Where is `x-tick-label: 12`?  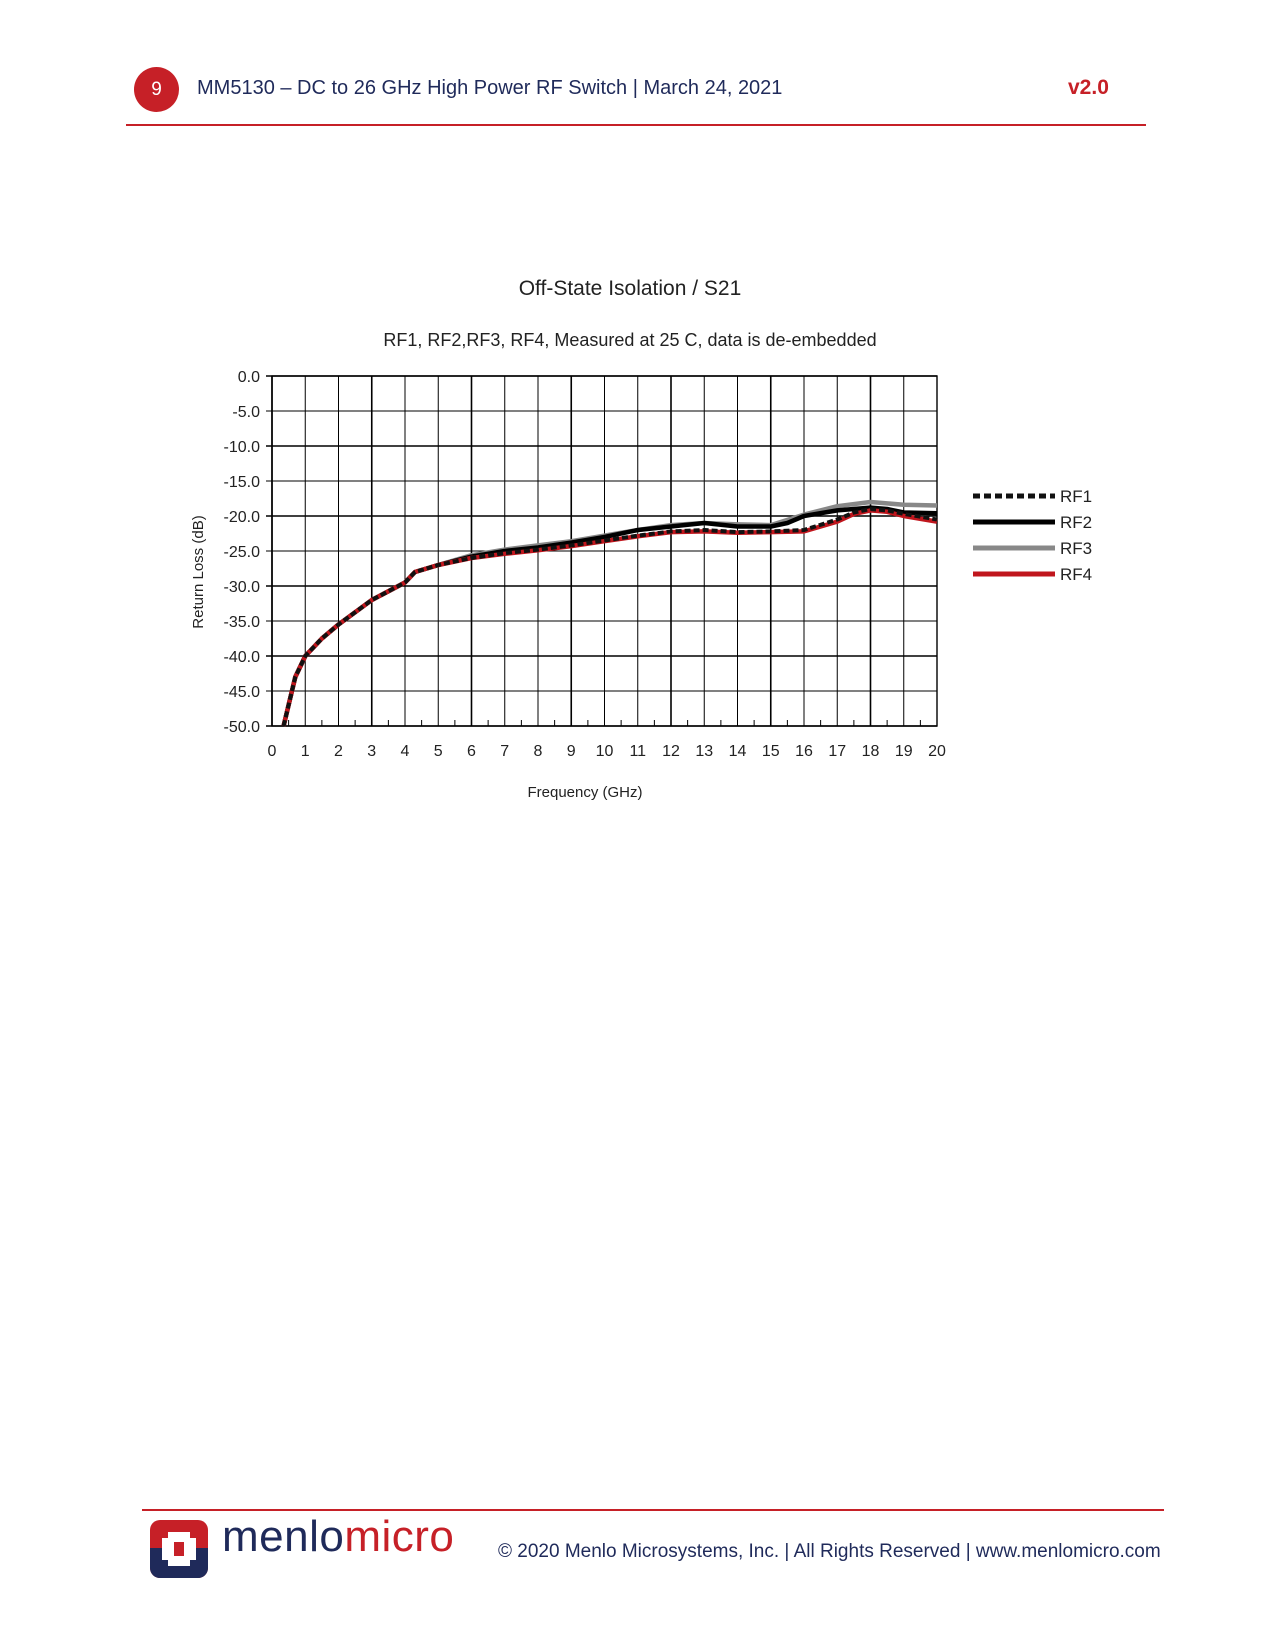
x-tick-label: 12 is located at coordinates (671, 751).